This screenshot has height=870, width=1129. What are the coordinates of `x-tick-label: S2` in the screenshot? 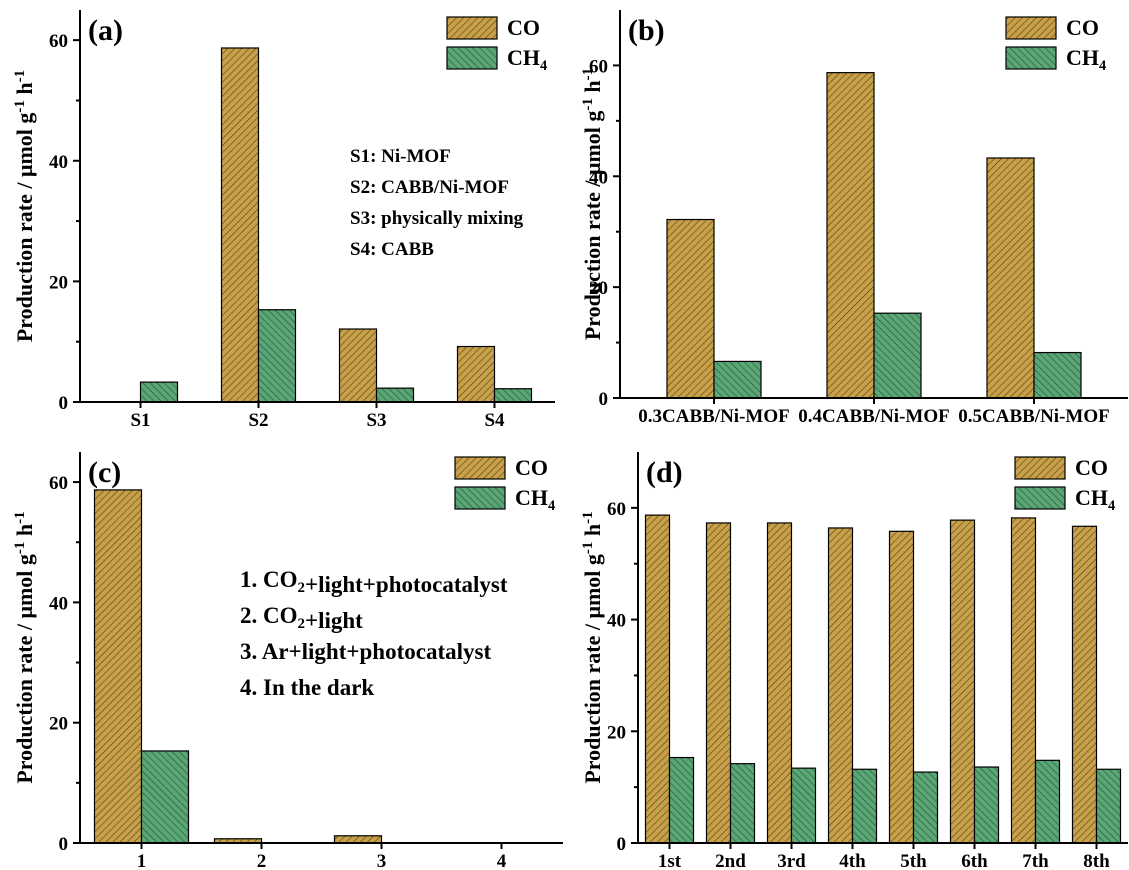 It's located at (258, 420).